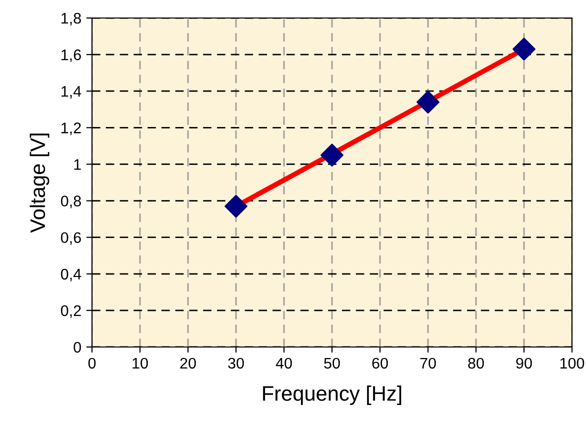 Image resolution: width=587 pixels, height=435 pixels. Describe the element at coordinates (70, 202) in the screenshot. I see `y-tick-label: 0,8` at that location.